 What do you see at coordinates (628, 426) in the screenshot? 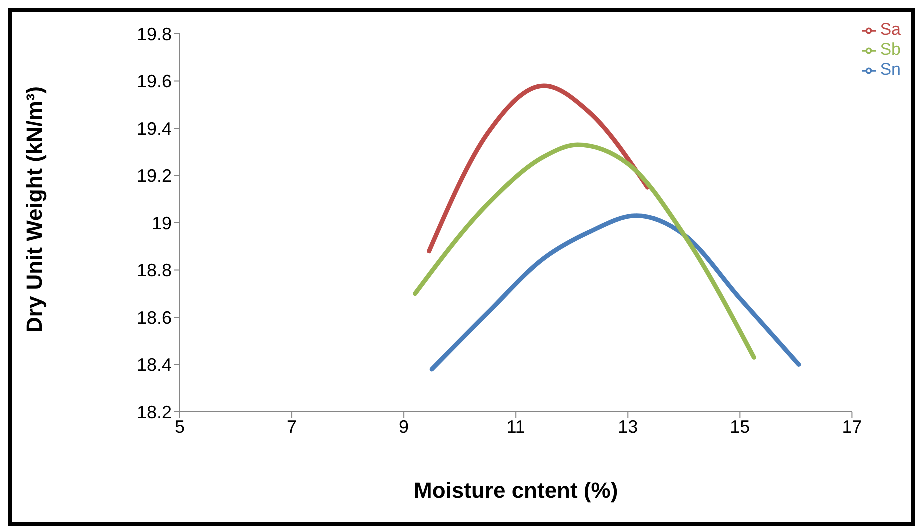
I see `x-tick-label: 13` at bounding box center [628, 426].